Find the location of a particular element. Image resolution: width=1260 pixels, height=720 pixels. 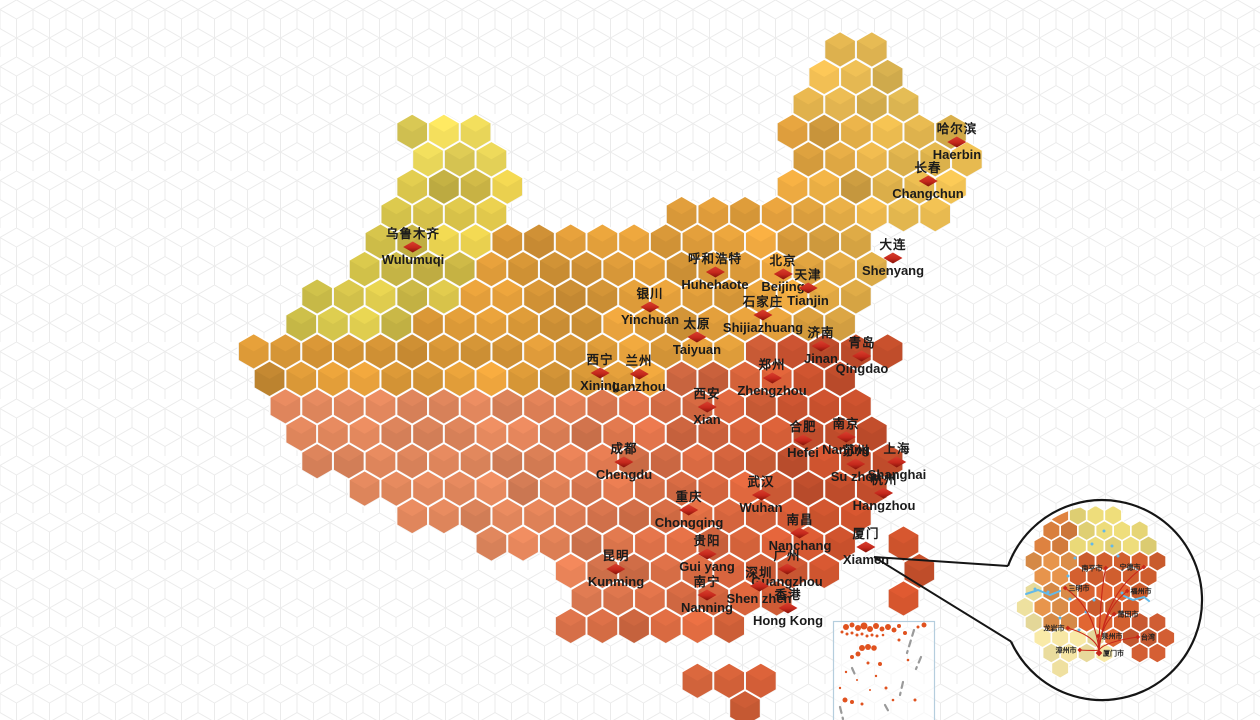

city-marker-shen-zhen: 深圳 Shen zhen is located at coordinates (758, 586).